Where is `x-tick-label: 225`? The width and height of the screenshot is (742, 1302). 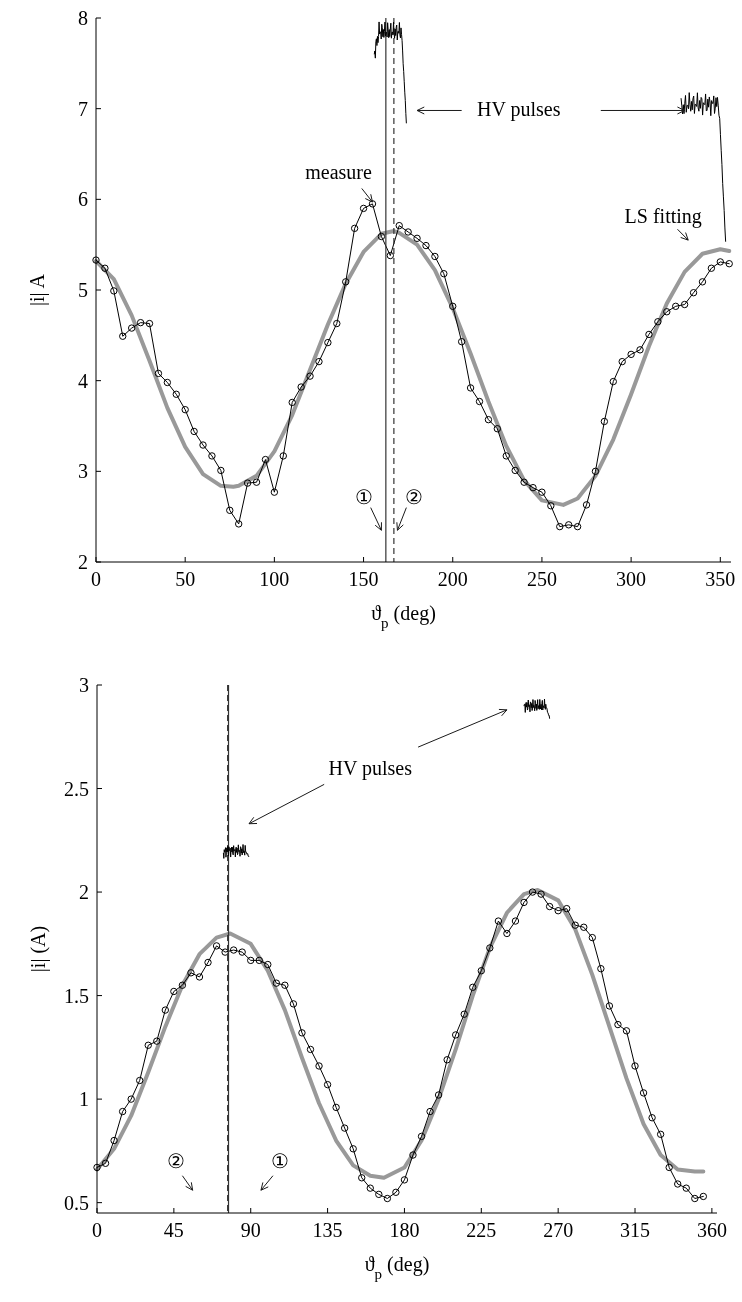
x-tick-label: 225 is located at coordinates (481, 1230).